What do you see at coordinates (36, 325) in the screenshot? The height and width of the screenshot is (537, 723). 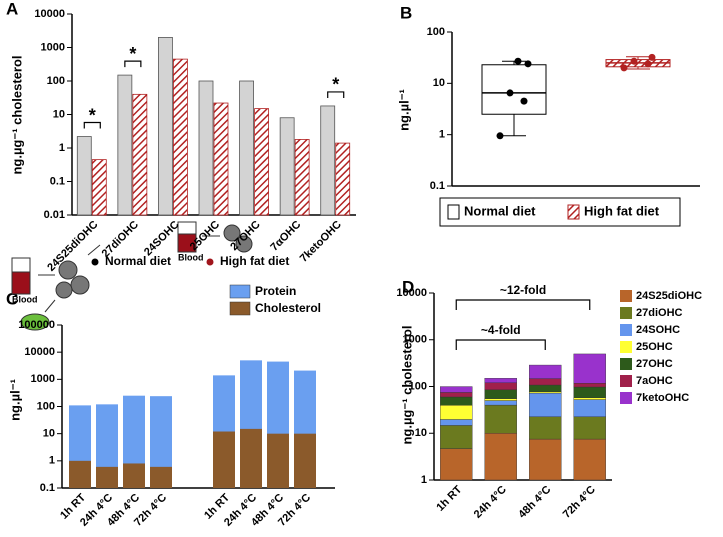 I see `y-tick-label: 100000` at bounding box center [36, 325].